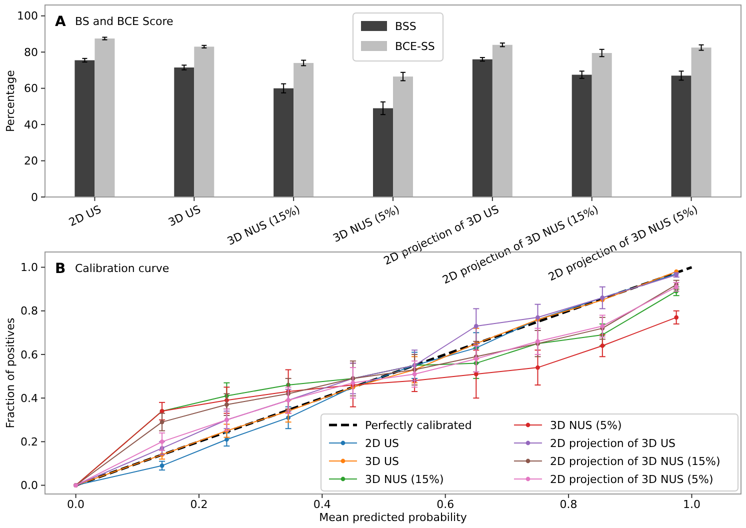 The height and width of the screenshot is (528, 746). Describe the element at coordinates (27, 16) in the screenshot. I see `y-tick-label: 100` at that location.